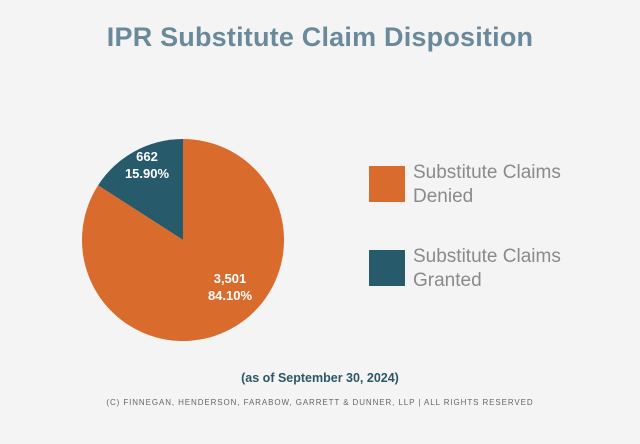 Image resolution: width=640 pixels, height=444 pixels. What do you see at coordinates (230, 295) in the screenshot?
I see `slice-denied-percent-label: 84.10%` at bounding box center [230, 295].